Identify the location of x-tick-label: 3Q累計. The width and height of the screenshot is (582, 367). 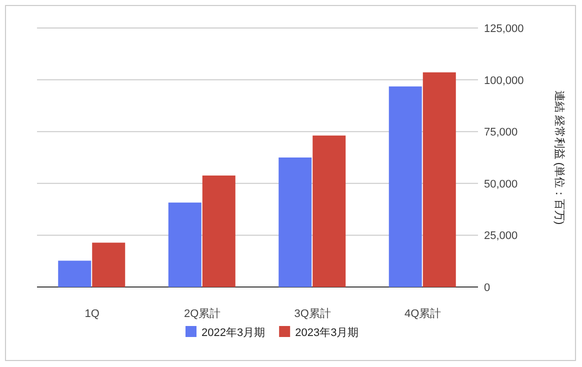
(312, 313).